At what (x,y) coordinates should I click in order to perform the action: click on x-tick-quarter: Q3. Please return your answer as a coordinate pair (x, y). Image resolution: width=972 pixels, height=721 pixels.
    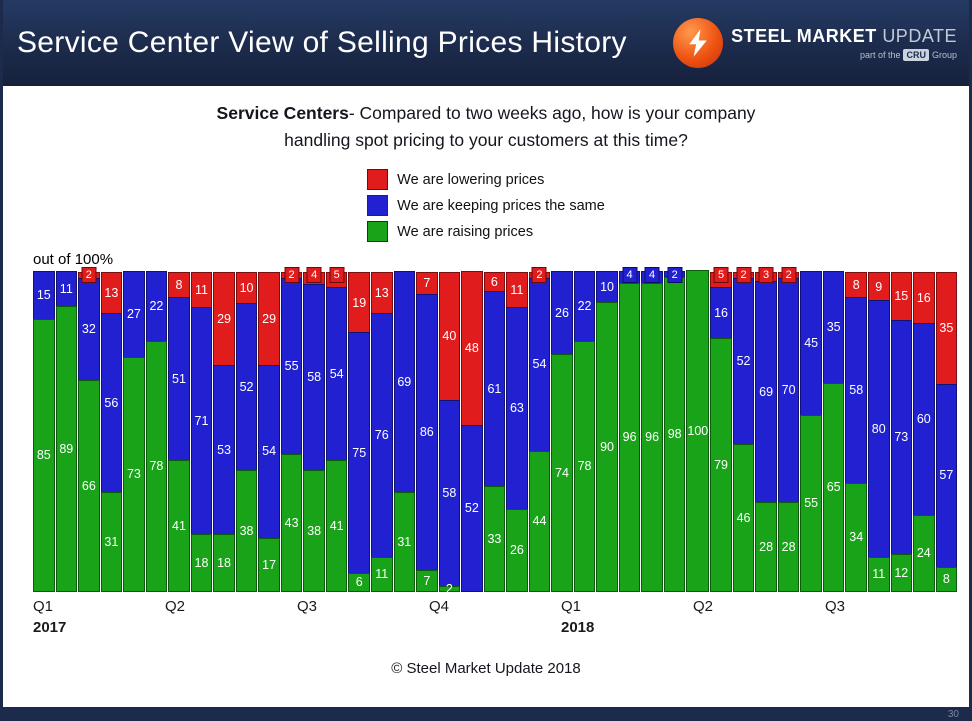
    Looking at the image, I should click on (307, 607).